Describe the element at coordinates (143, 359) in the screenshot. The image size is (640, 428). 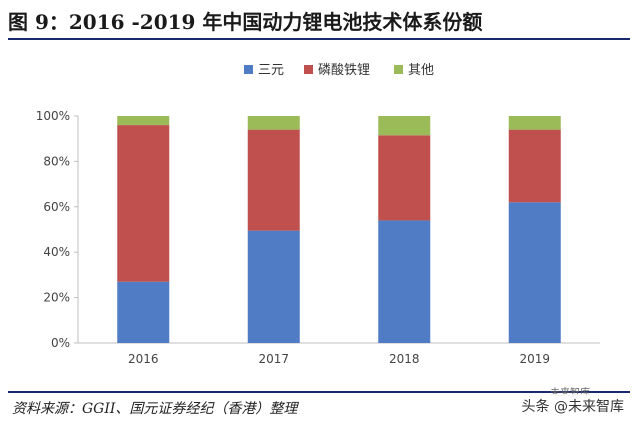
I see `x-tick-label-0: 2016` at that location.